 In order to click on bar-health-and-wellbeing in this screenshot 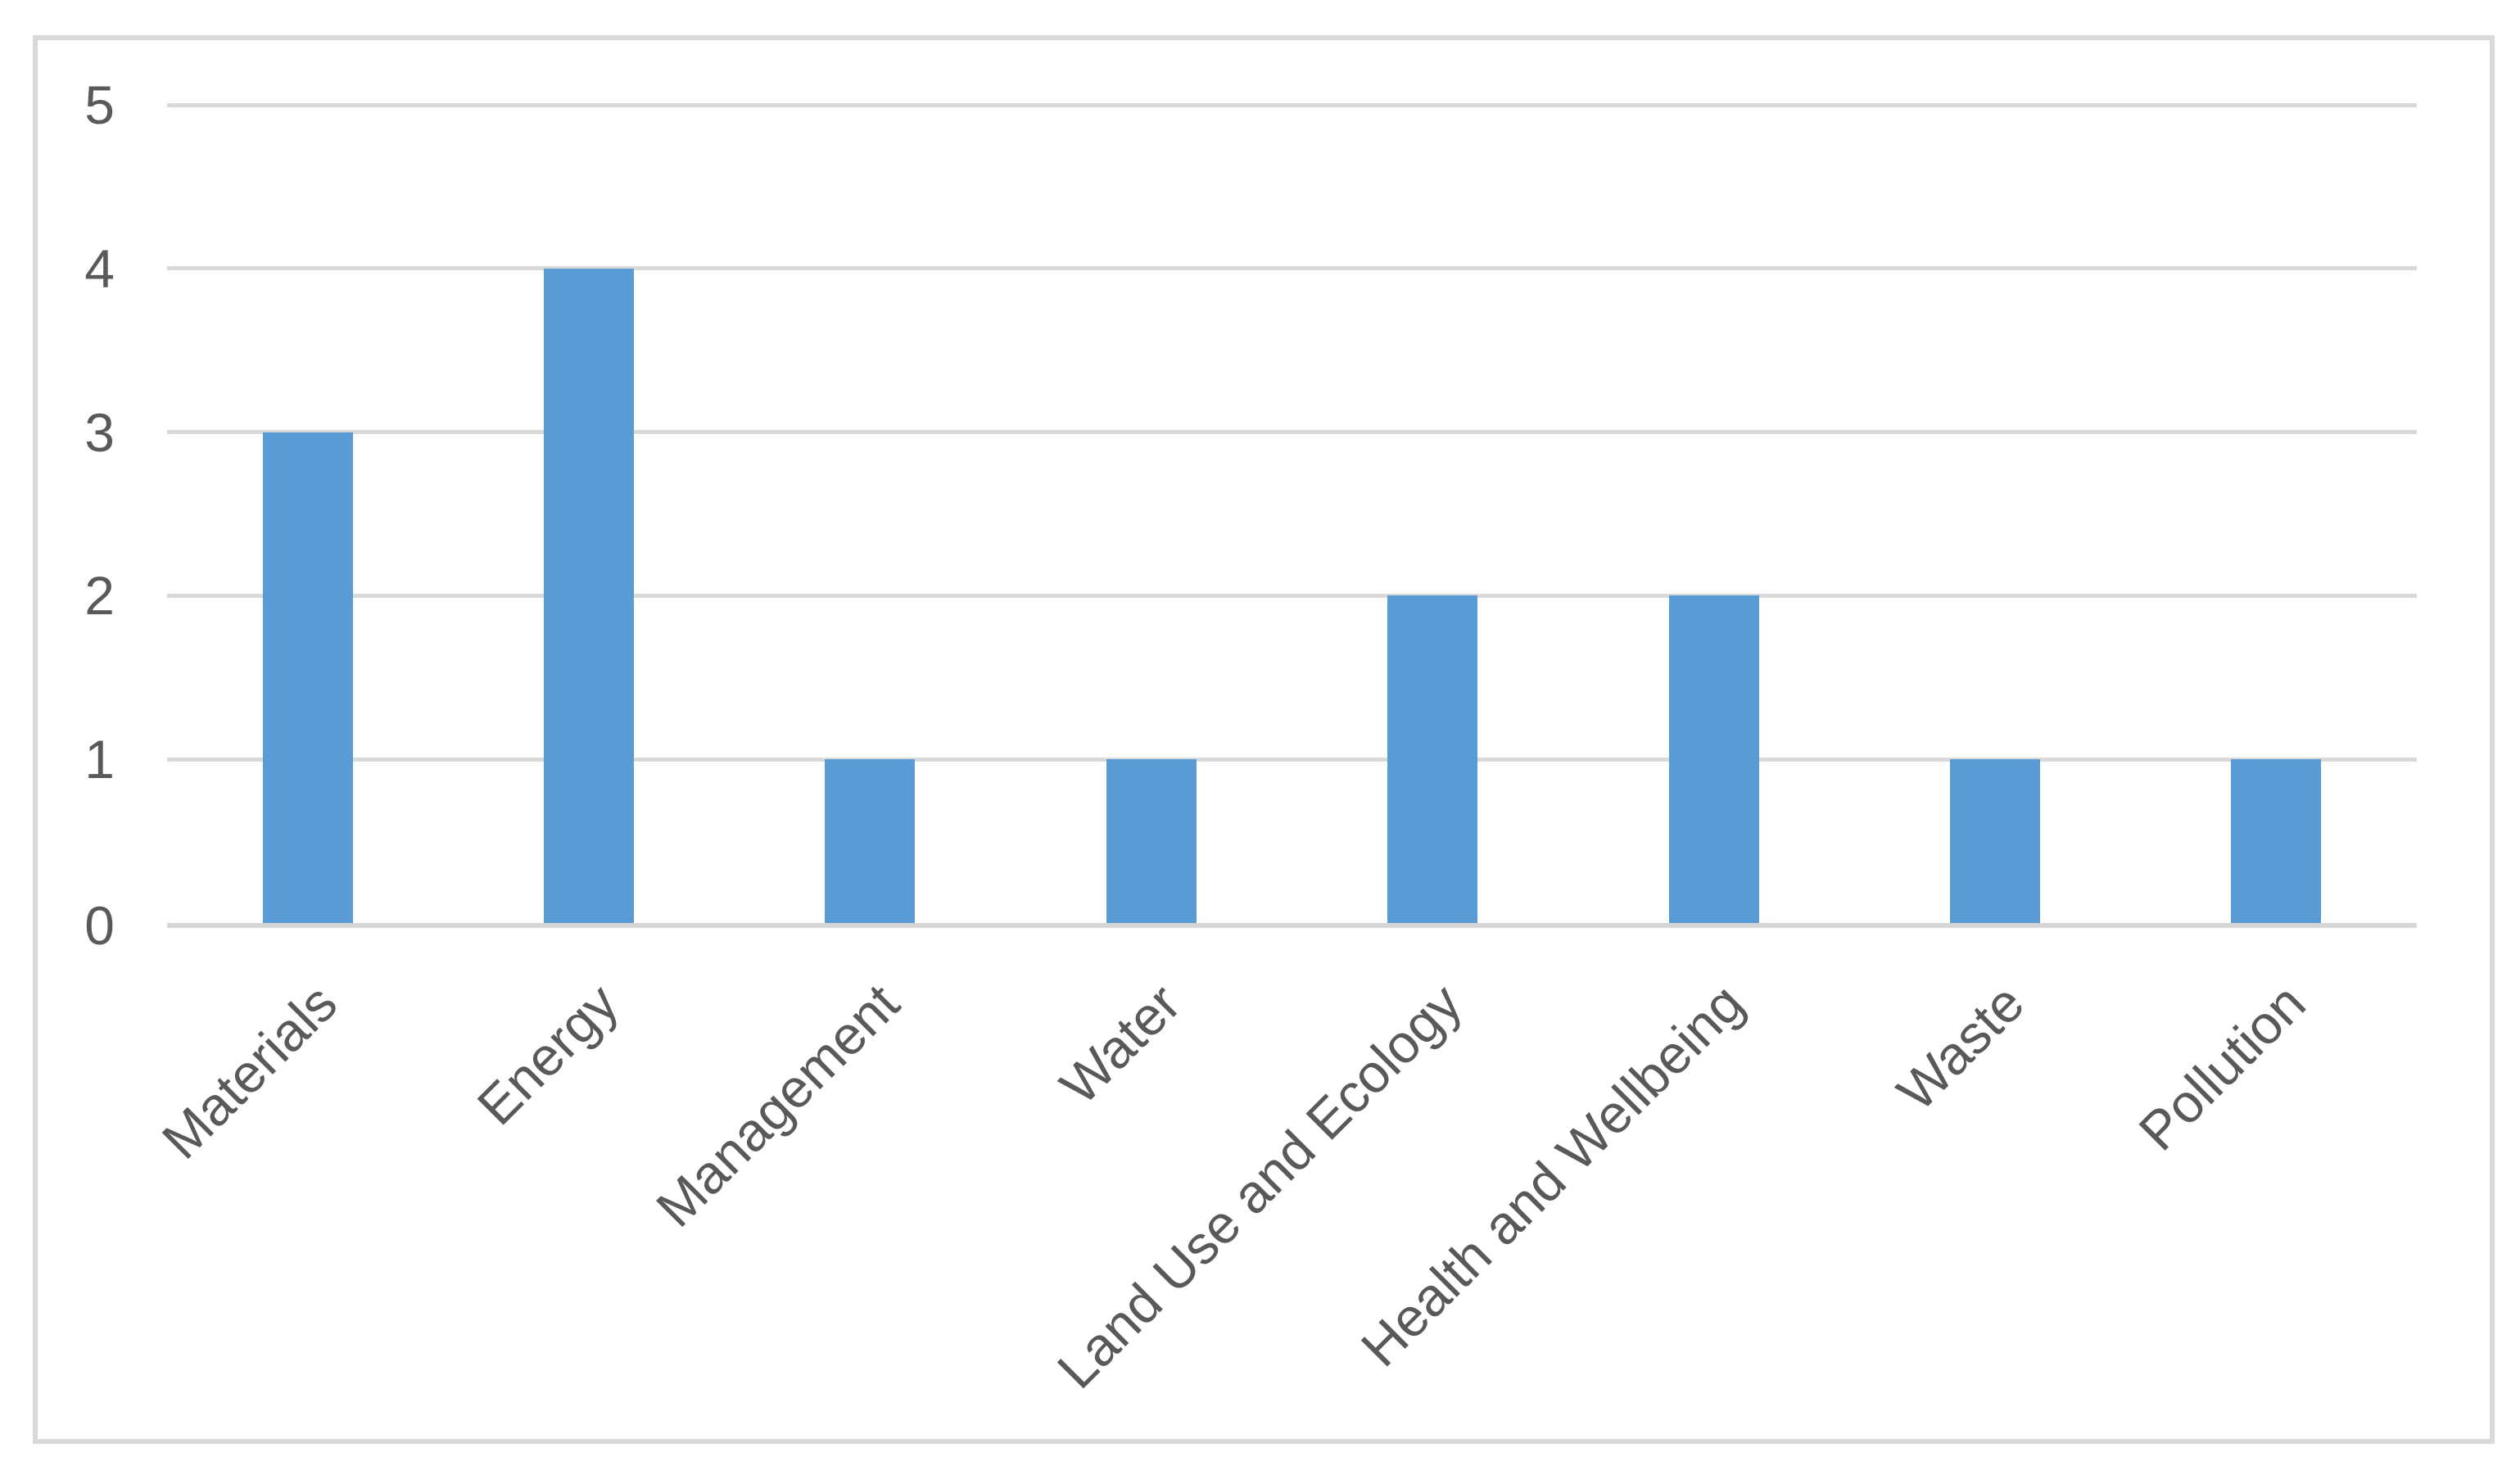, I will do `click(1714, 759)`.